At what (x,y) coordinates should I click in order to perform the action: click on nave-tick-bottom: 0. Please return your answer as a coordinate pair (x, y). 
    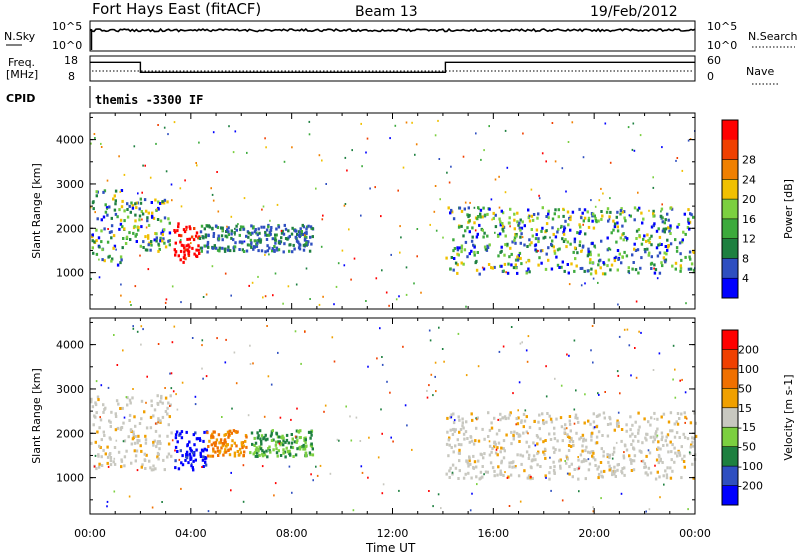
    Looking at the image, I should click on (710, 76).